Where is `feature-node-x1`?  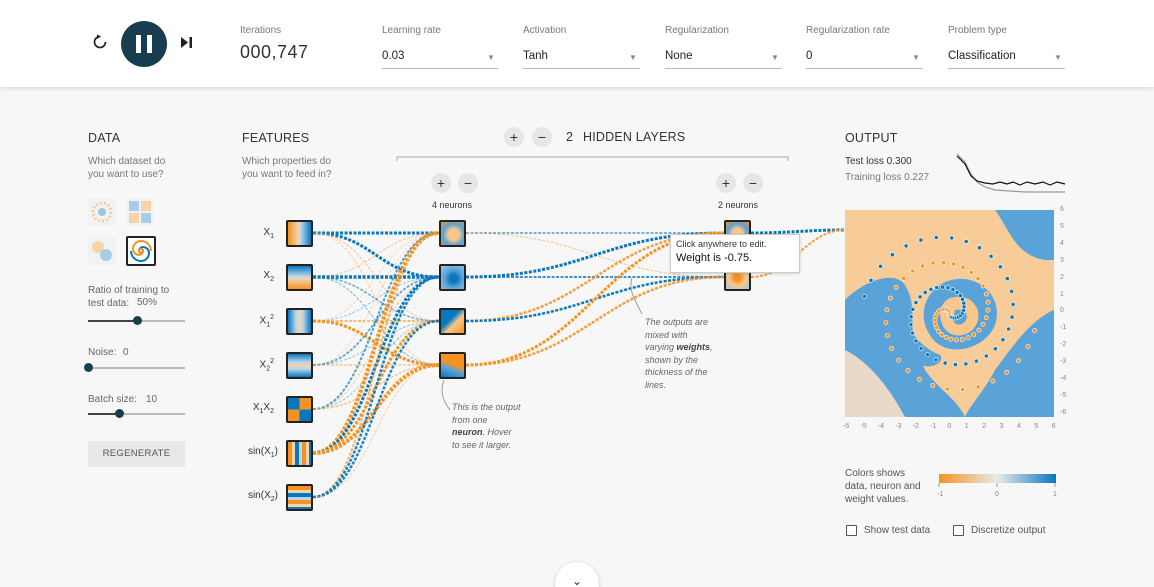
feature-node-x1 is located at coordinates (299, 233).